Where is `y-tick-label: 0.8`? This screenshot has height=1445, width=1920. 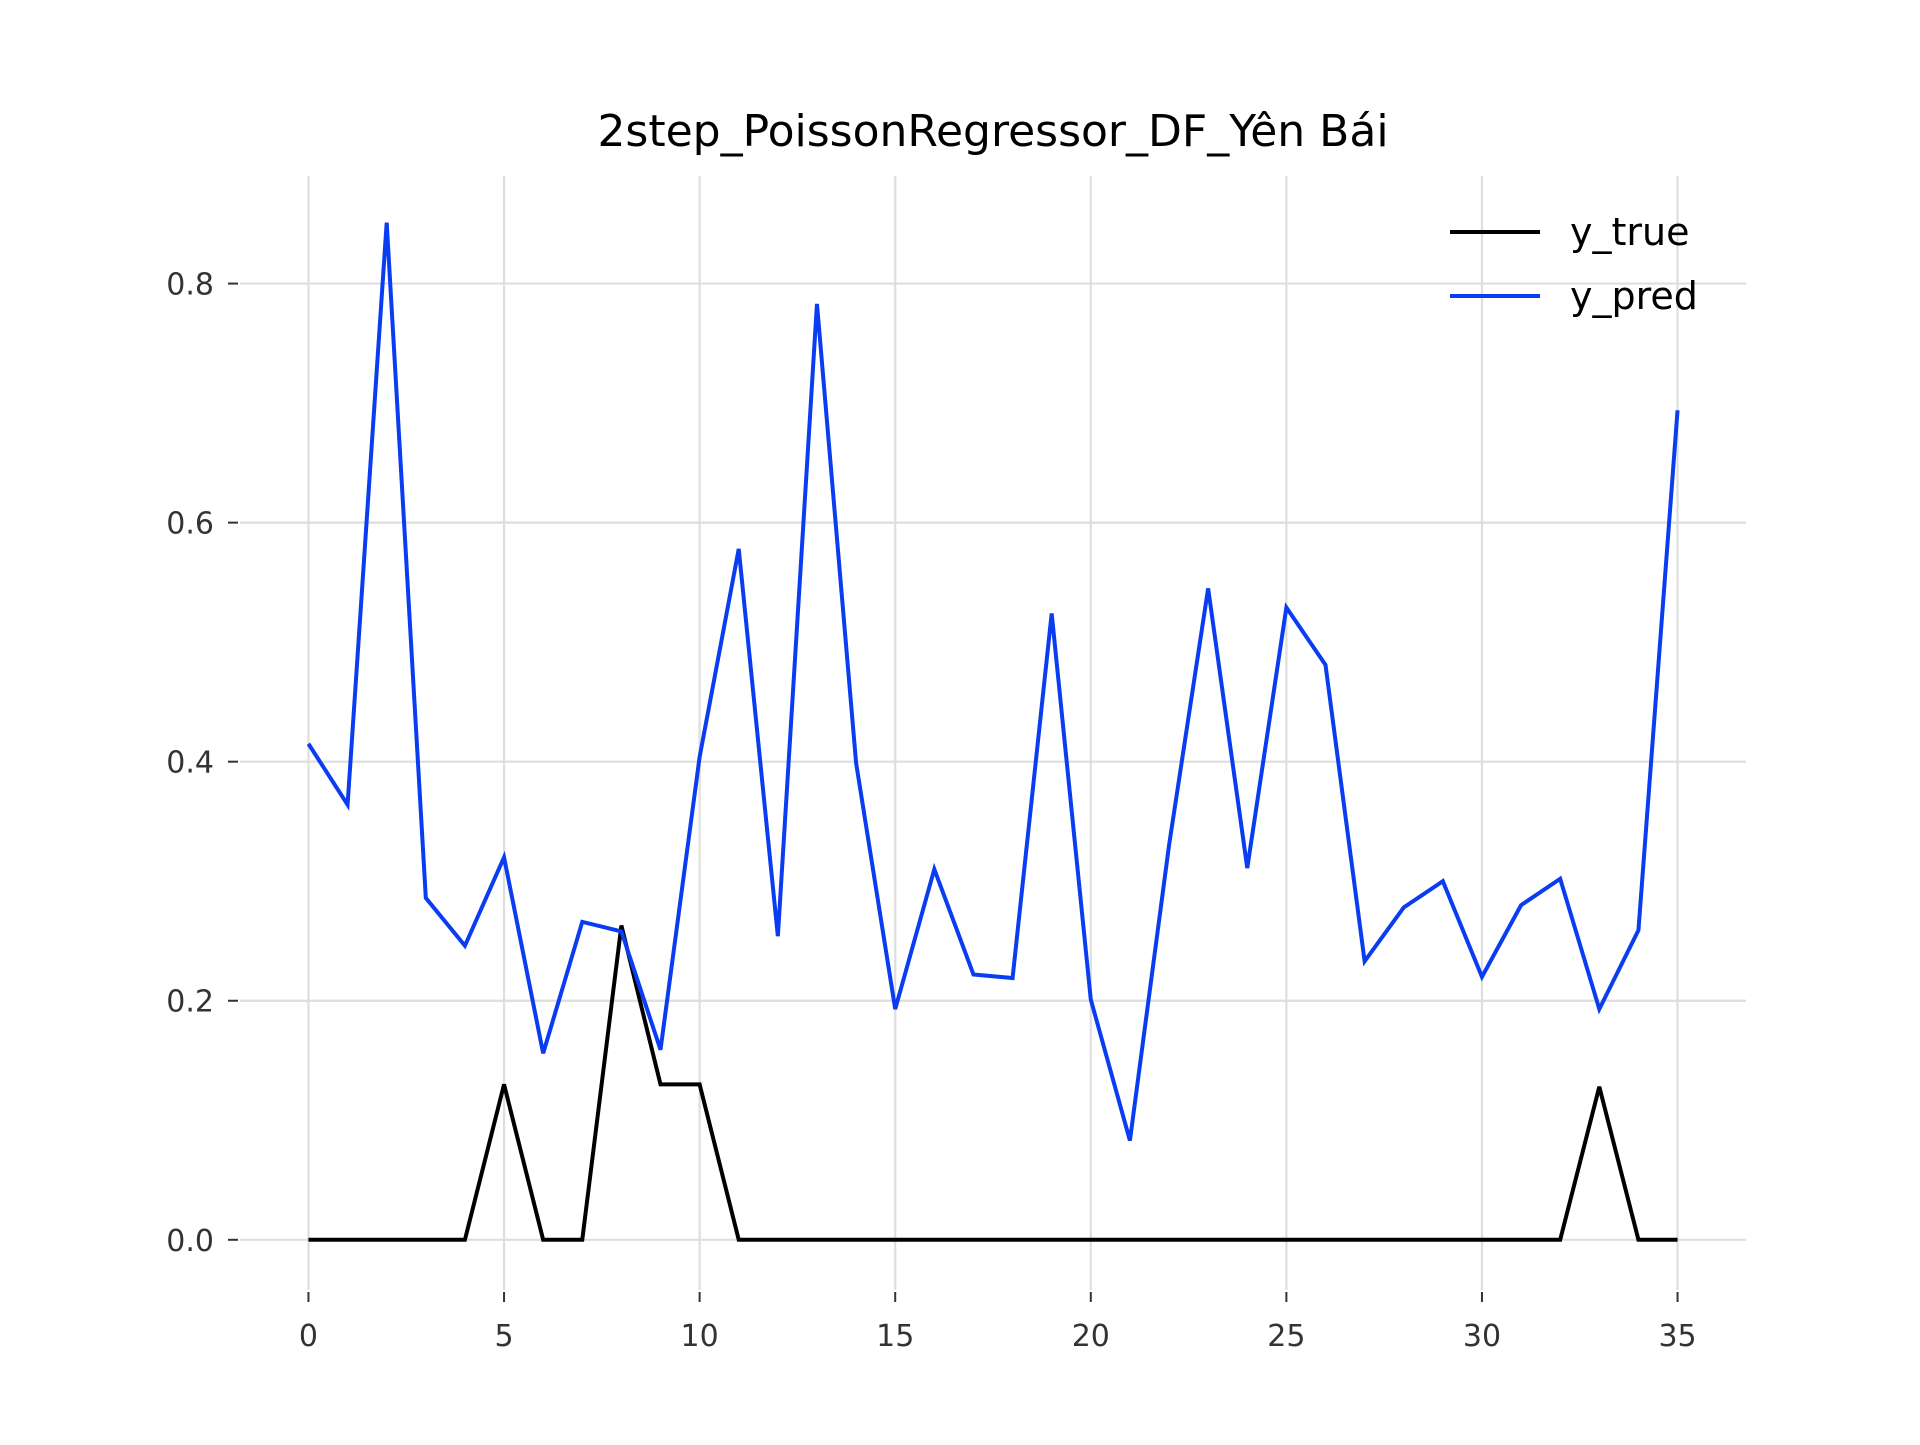
y-tick-label: 0.8 is located at coordinates (190, 285).